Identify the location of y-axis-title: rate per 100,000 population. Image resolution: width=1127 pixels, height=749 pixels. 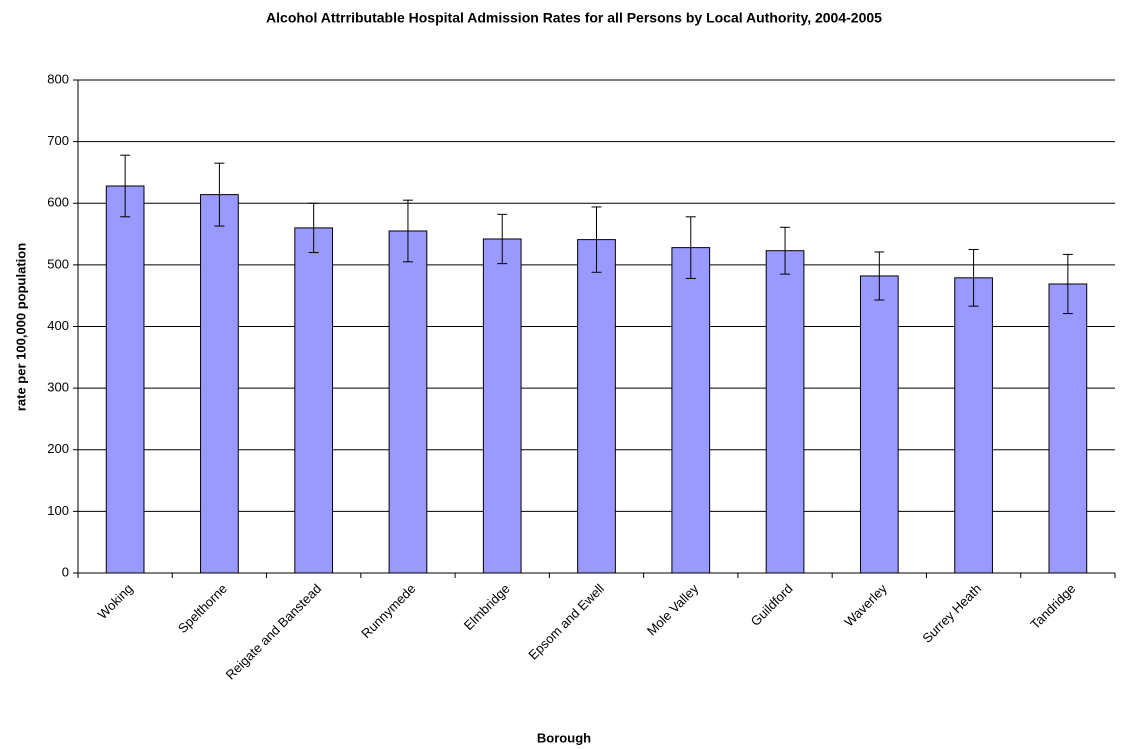
(20, 327).